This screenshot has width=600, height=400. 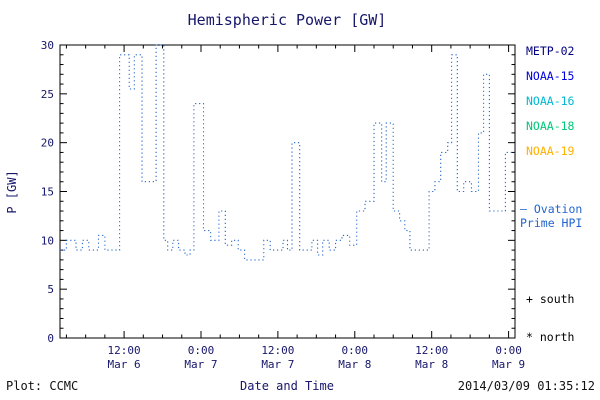 What do you see at coordinates (551, 209) in the screenshot?
I see `legend-ovation-line1: — Ovation` at bounding box center [551, 209].